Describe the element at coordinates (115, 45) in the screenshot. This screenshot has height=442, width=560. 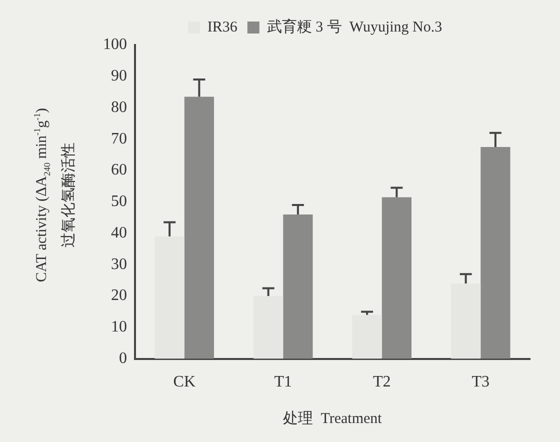
I see `y-tick-label: 100` at that location.